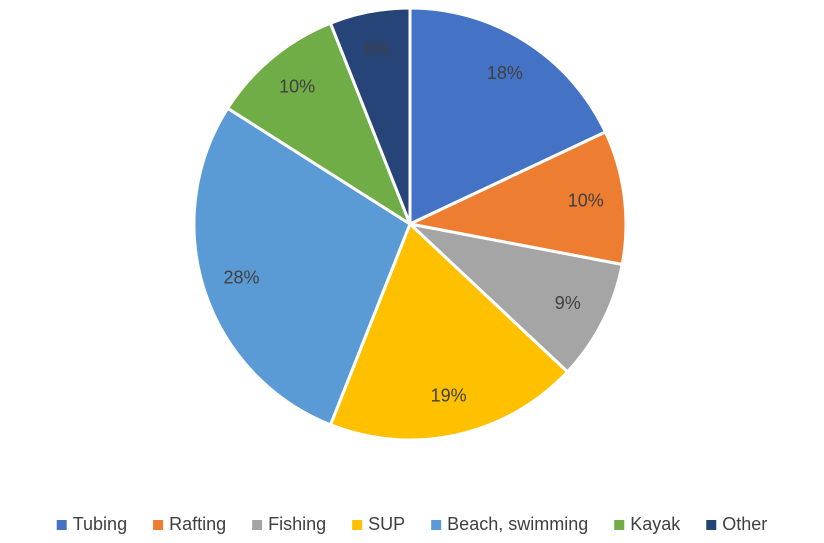 The width and height of the screenshot is (824, 543). I want to click on legend-label: Other, so click(744, 524).